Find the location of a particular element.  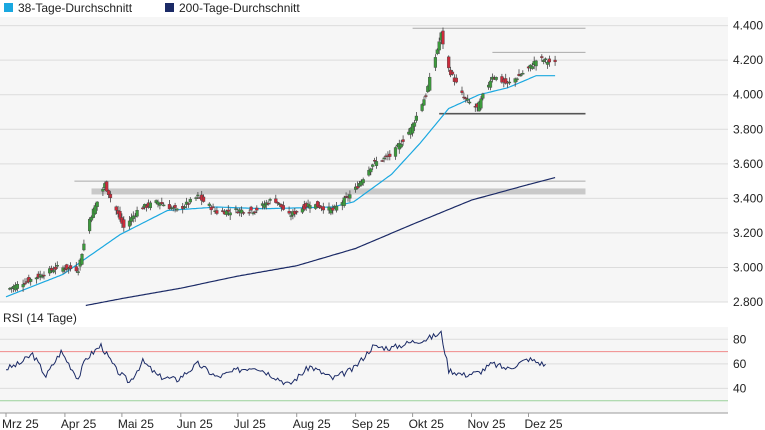

x-tick-label: Jun 25 is located at coordinates (195, 423).